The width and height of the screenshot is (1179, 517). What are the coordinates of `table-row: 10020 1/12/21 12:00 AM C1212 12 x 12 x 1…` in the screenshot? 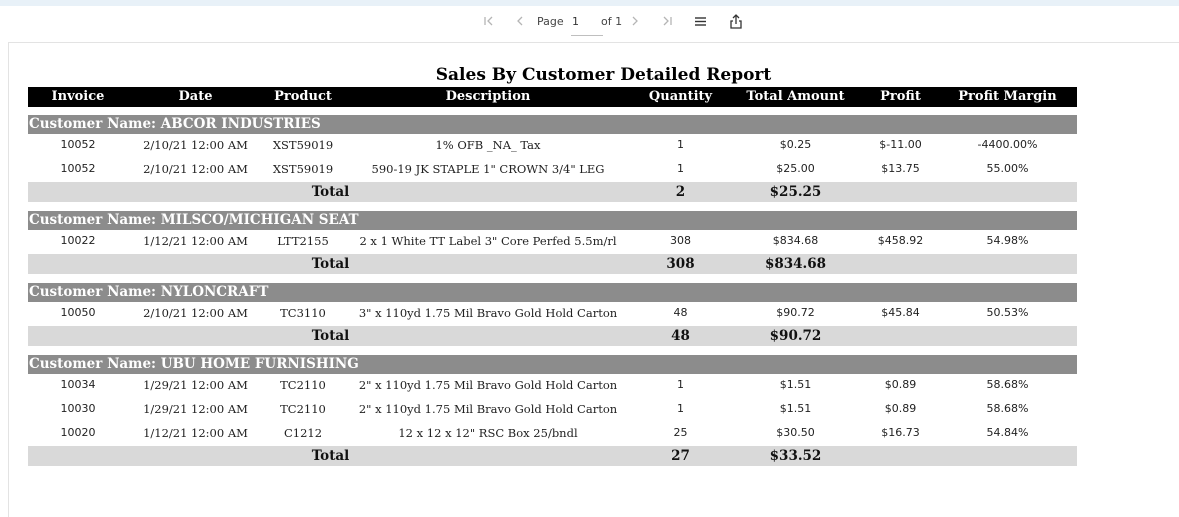 It's located at (552, 433).